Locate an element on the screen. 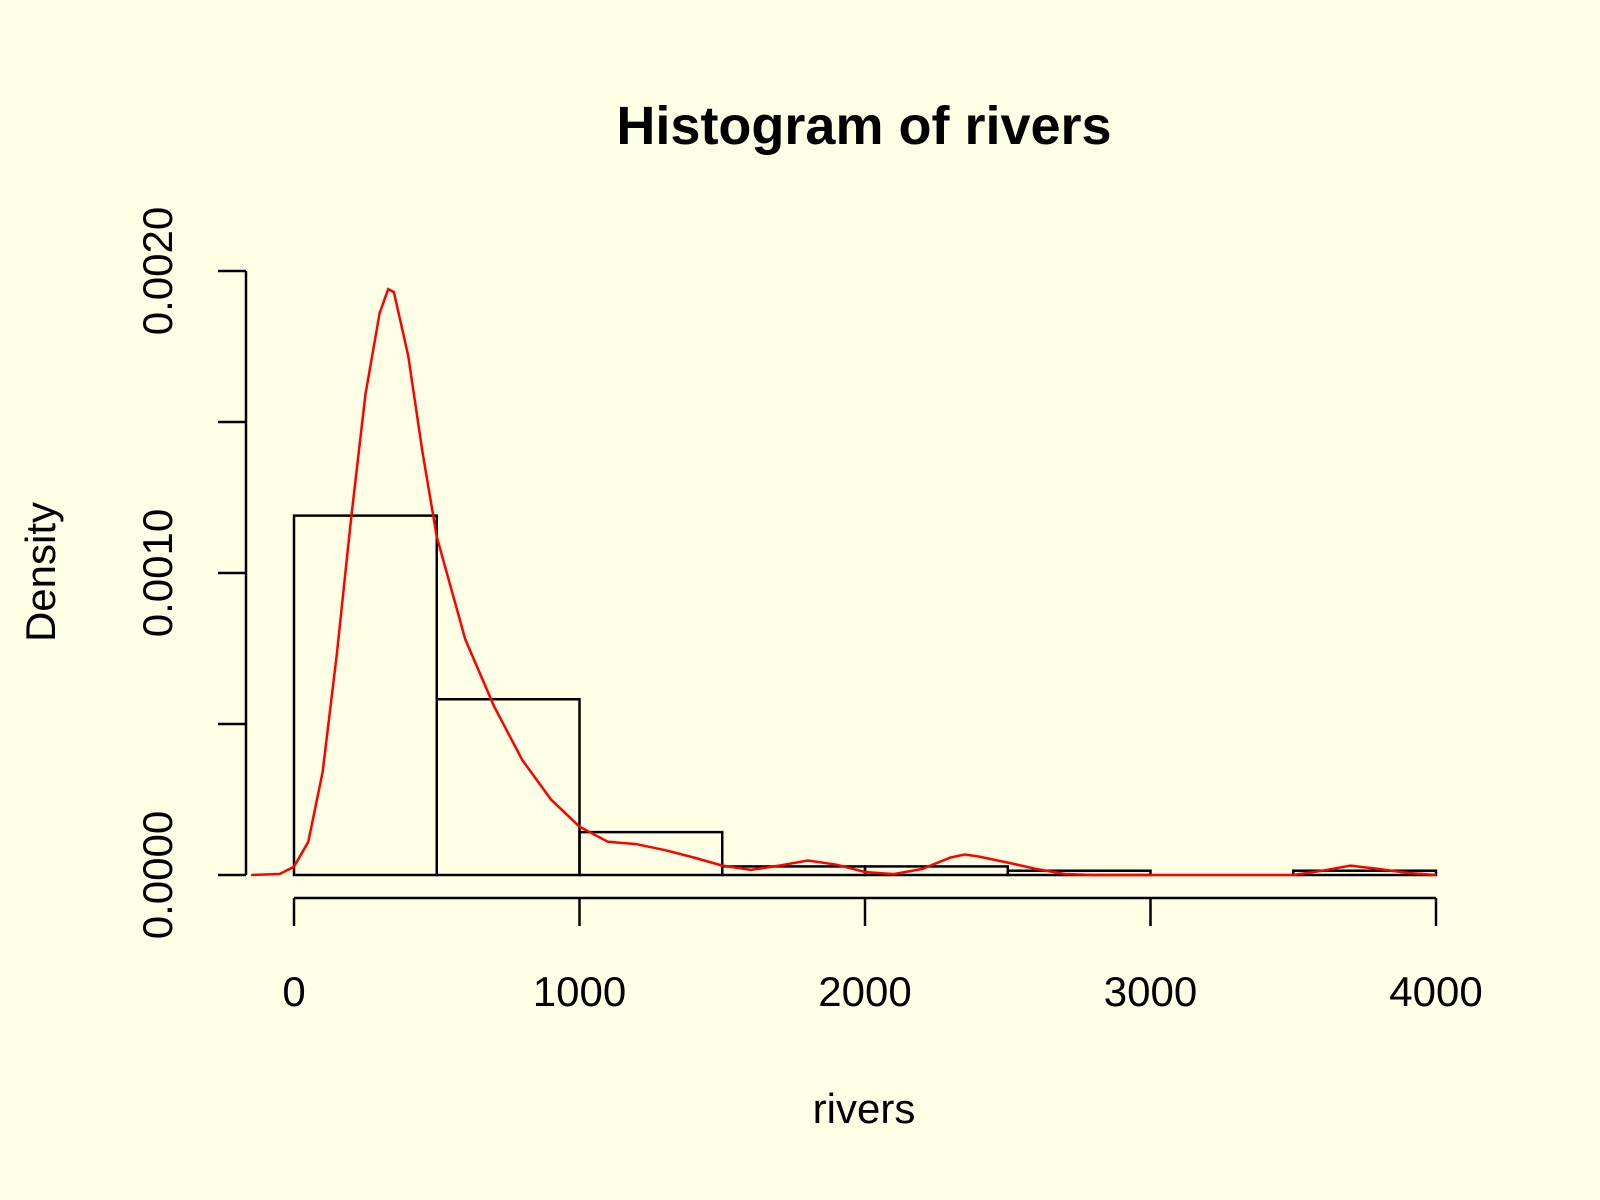 The image size is (1600, 1200). x-axis: 0 1000 2000 3000 4000 is located at coordinates (882, 955).